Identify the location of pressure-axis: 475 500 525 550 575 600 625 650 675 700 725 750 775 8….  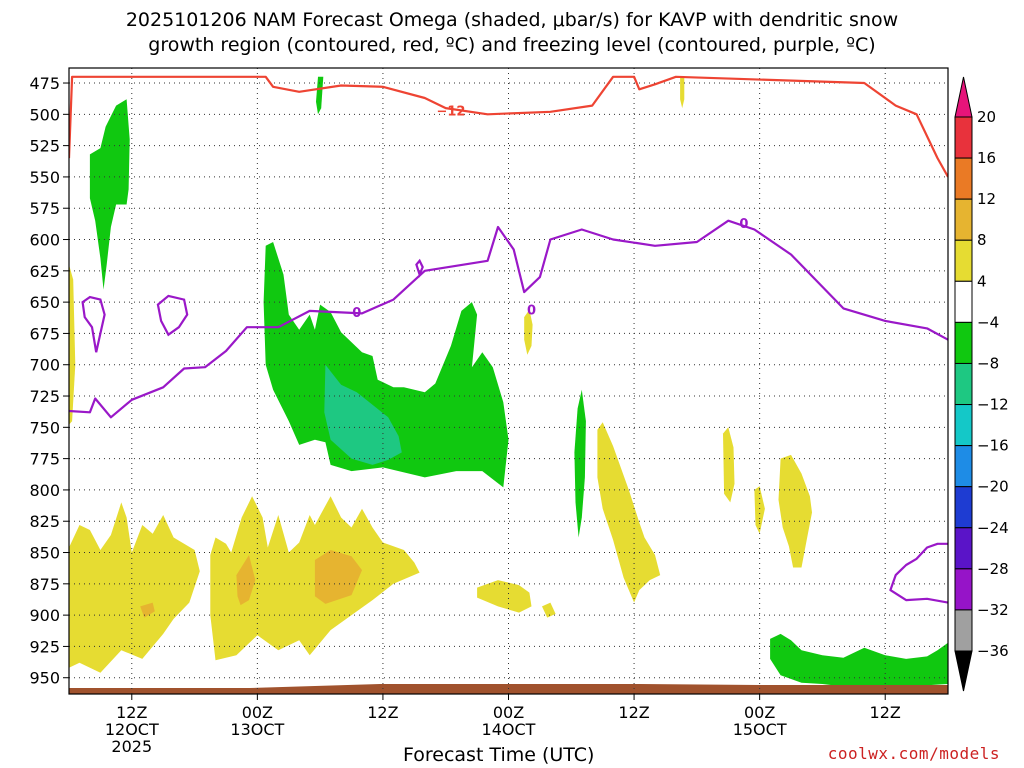
(49, 381).